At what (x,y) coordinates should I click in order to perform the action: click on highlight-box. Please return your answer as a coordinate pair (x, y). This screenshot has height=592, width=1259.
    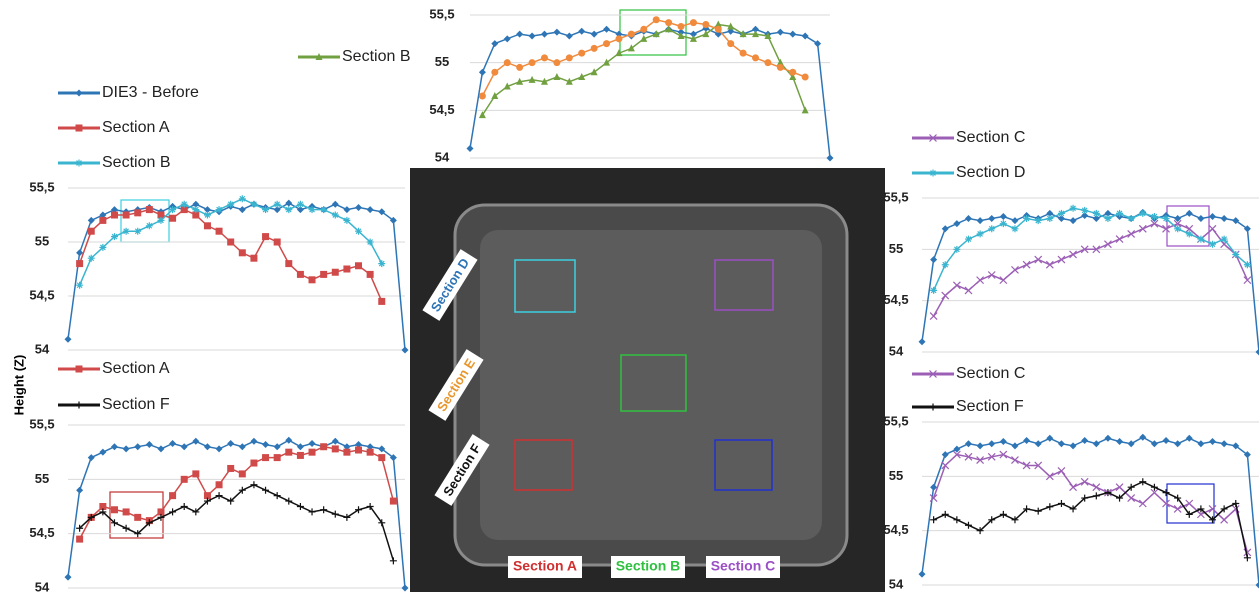
    Looking at the image, I should click on (1190, 503).